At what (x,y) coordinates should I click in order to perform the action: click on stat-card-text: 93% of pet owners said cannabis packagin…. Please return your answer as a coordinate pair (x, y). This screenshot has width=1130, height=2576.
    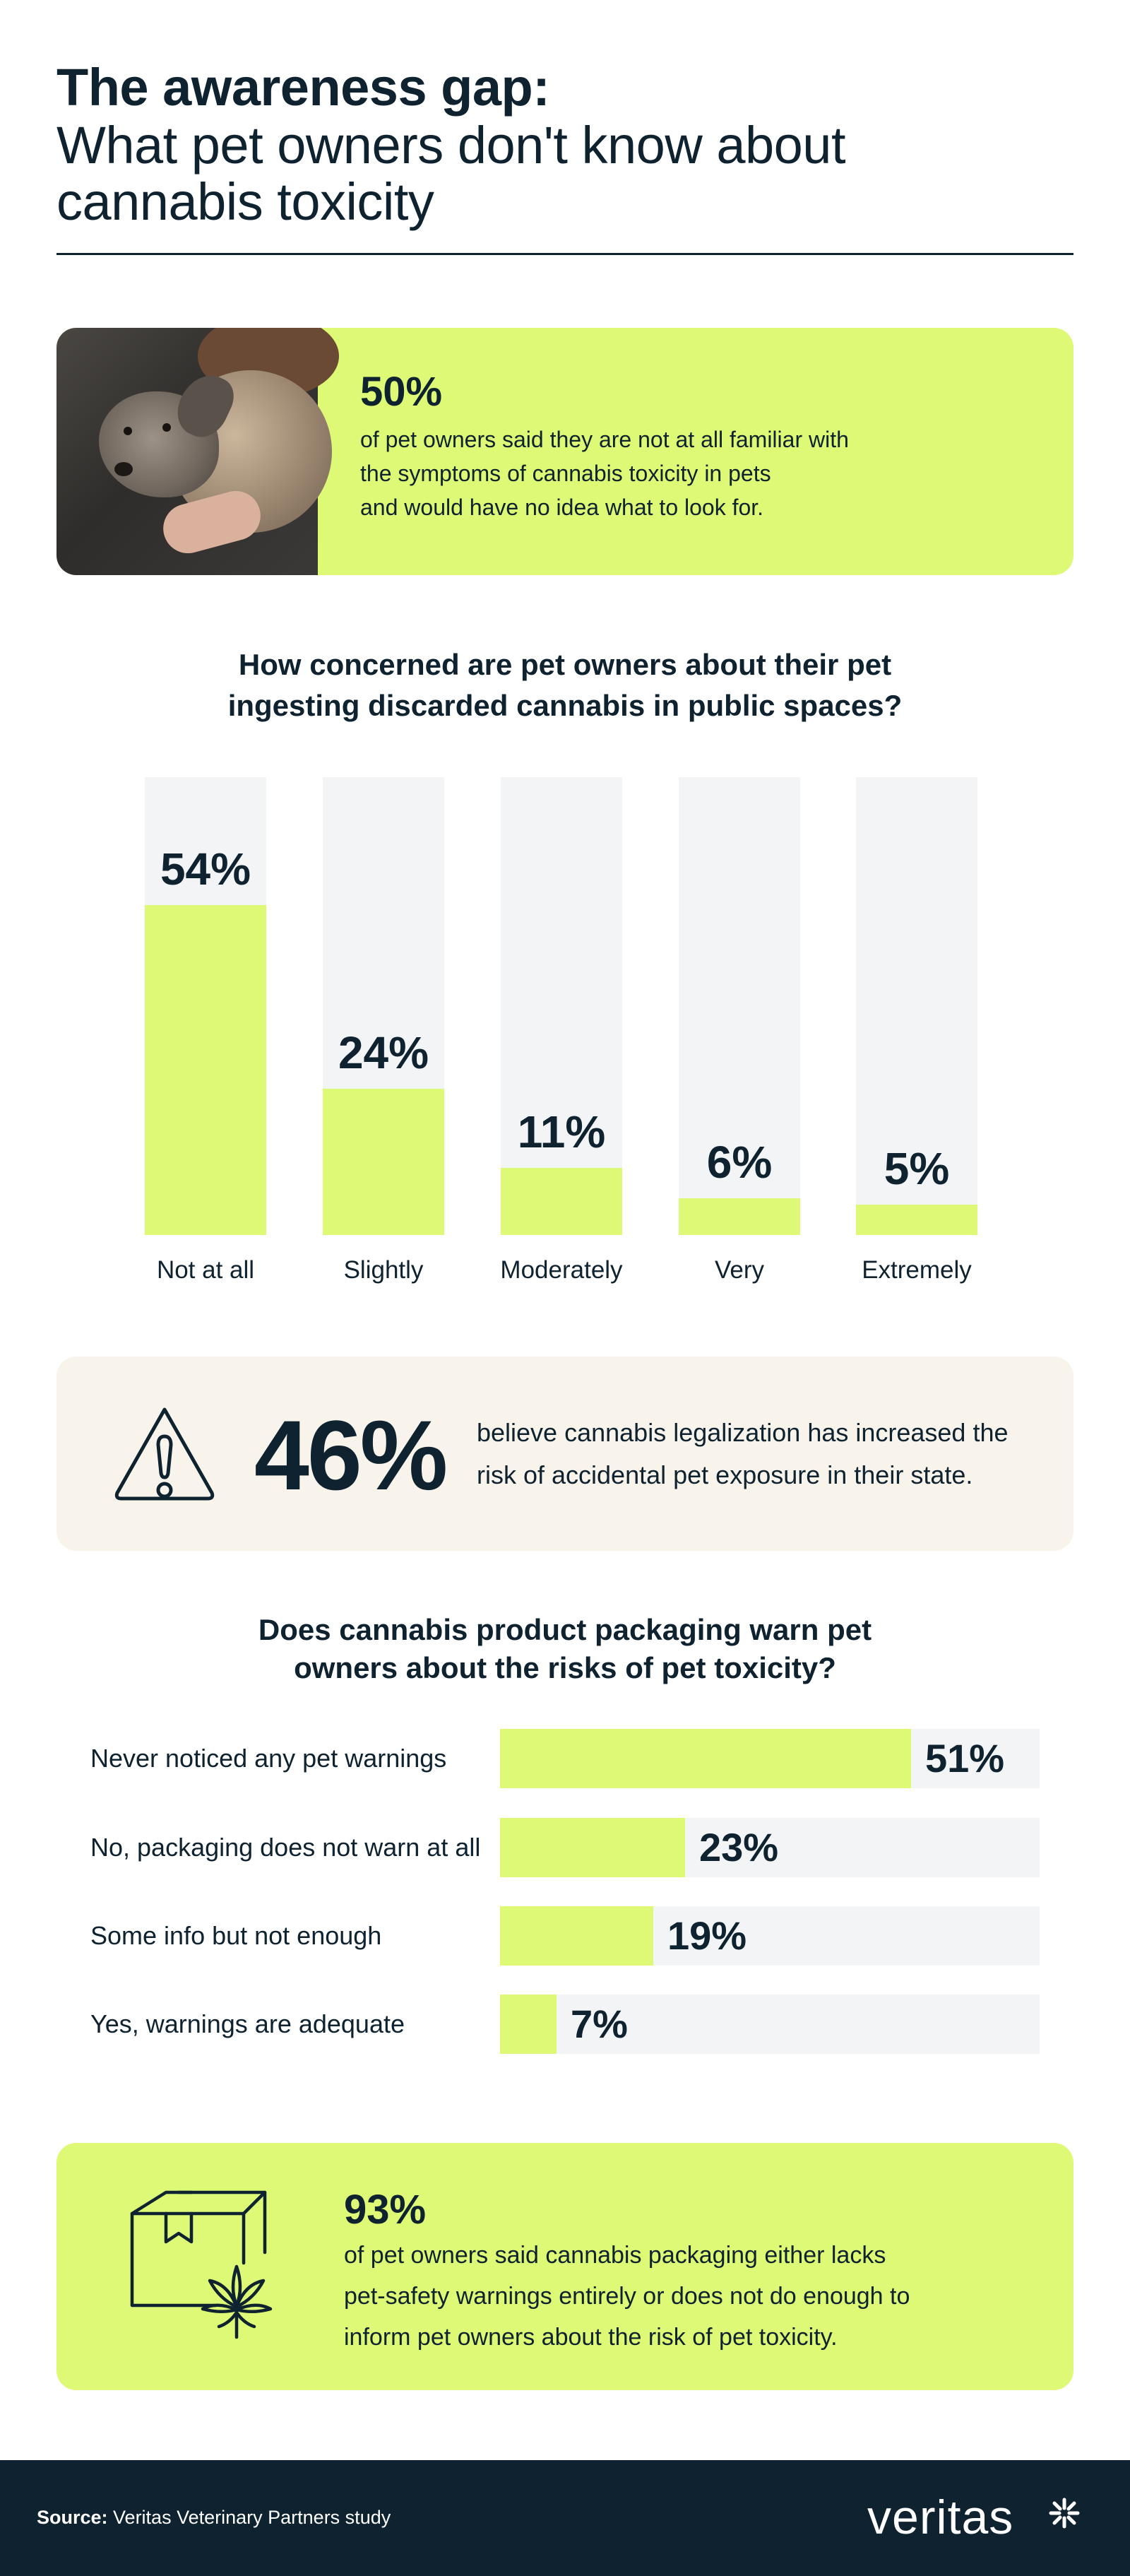
    Looking at the image, I should click on (690, 2271).